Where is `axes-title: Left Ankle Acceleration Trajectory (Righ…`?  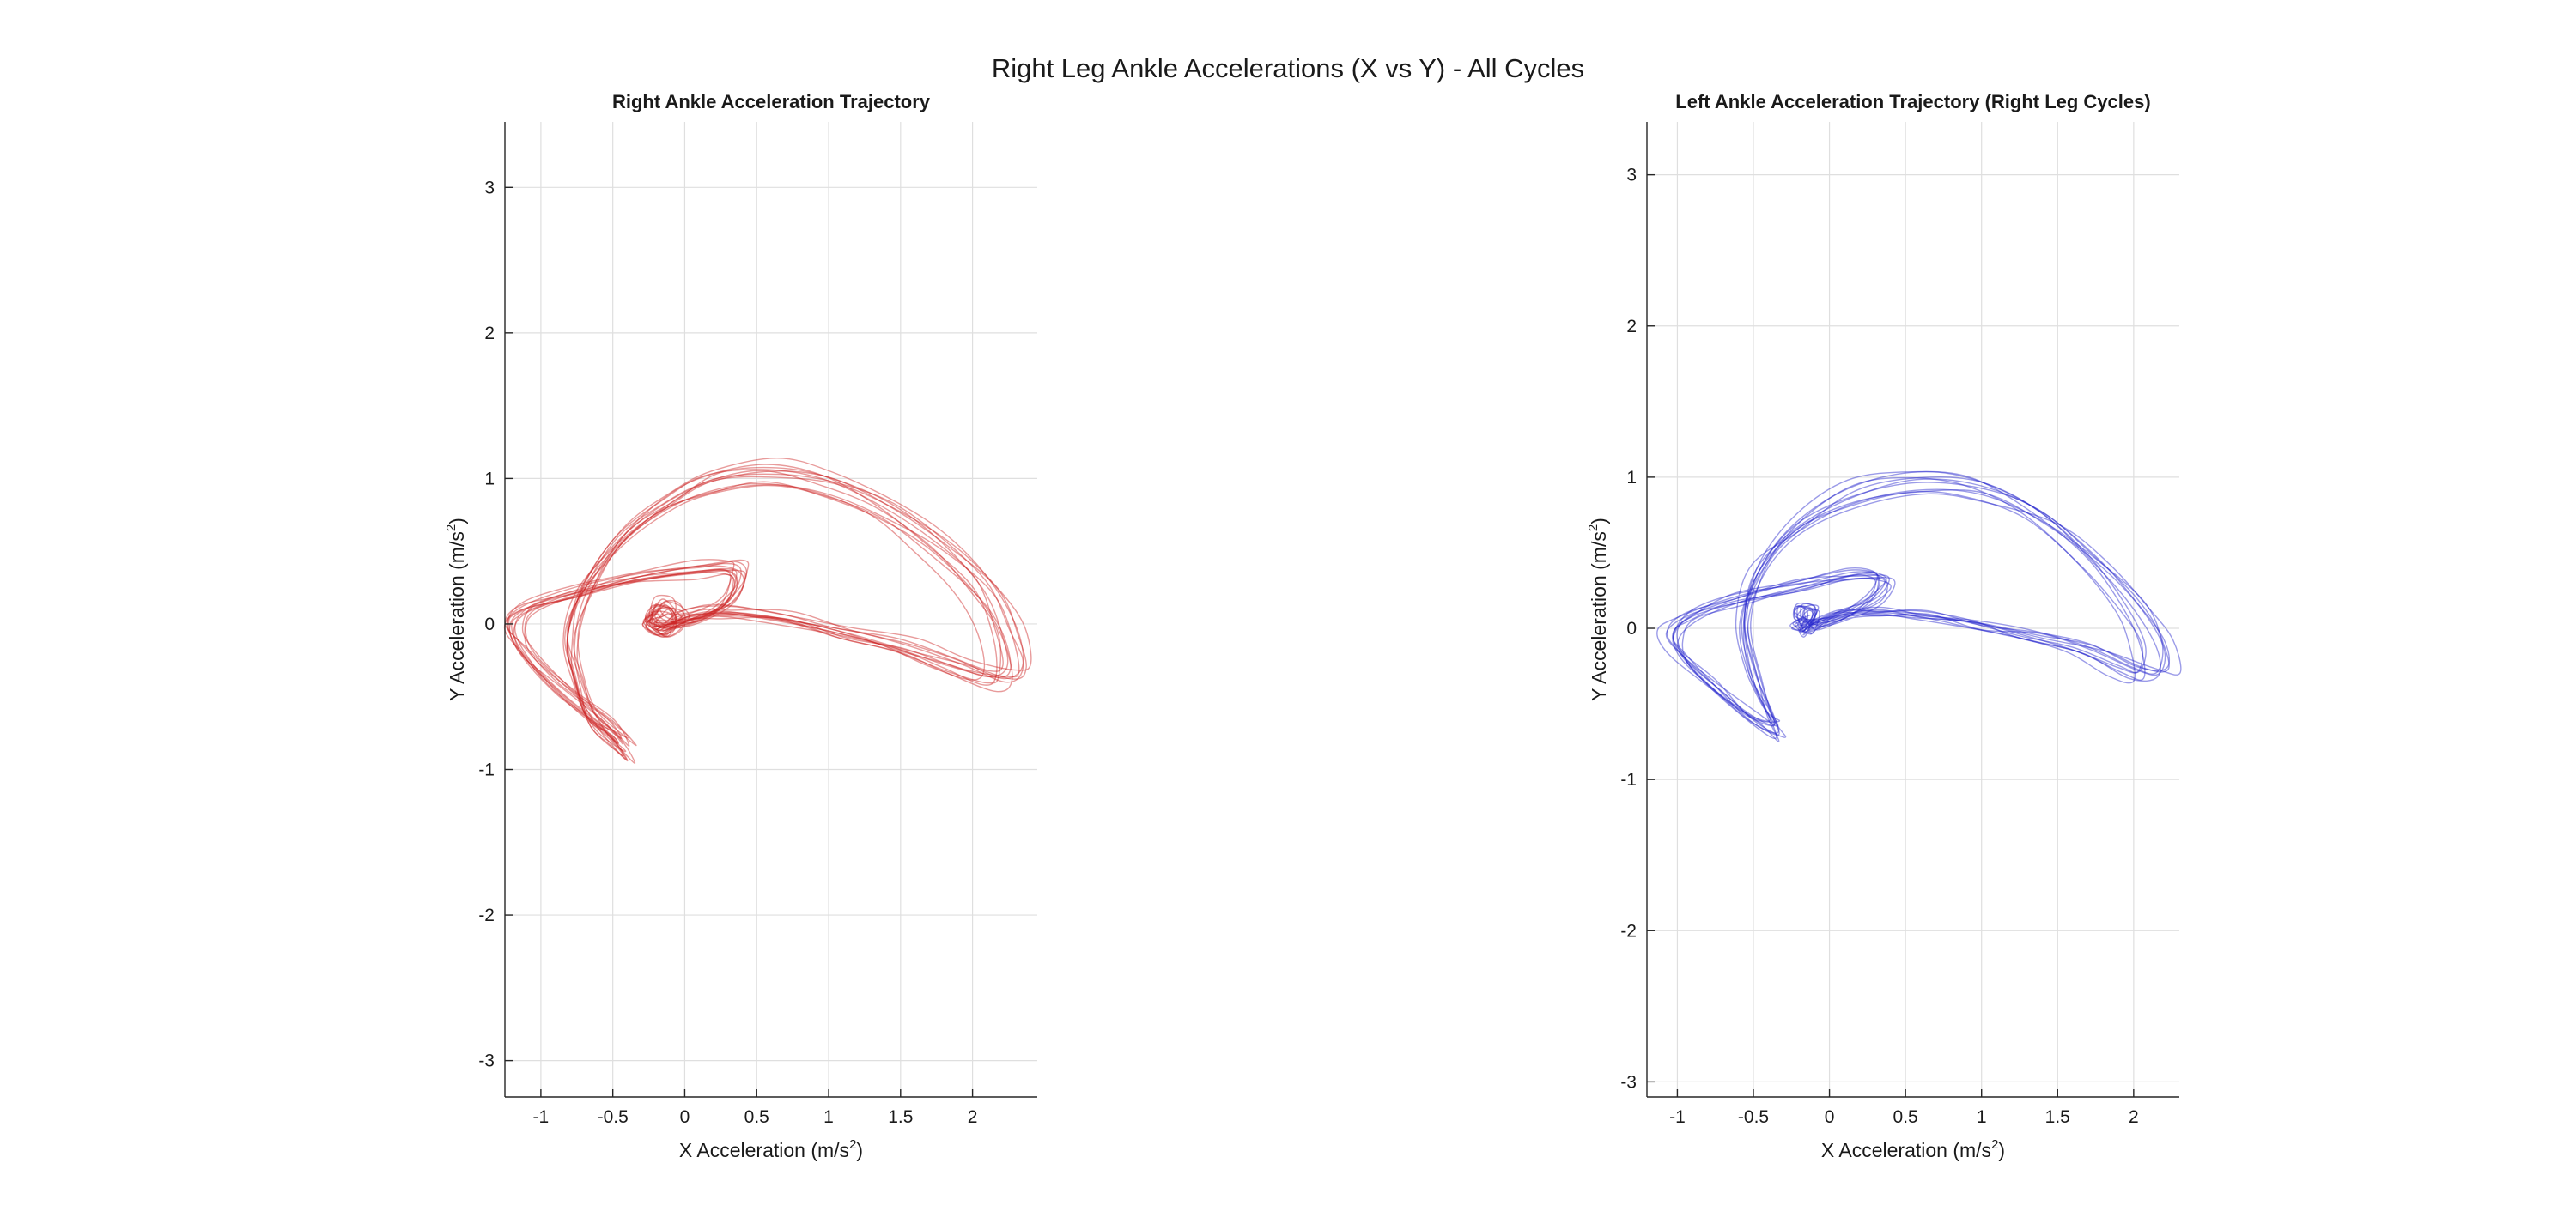 axes-title: Left Ankle Acceleration Trajectory (Righ… is located at coordinates (1912, 101).